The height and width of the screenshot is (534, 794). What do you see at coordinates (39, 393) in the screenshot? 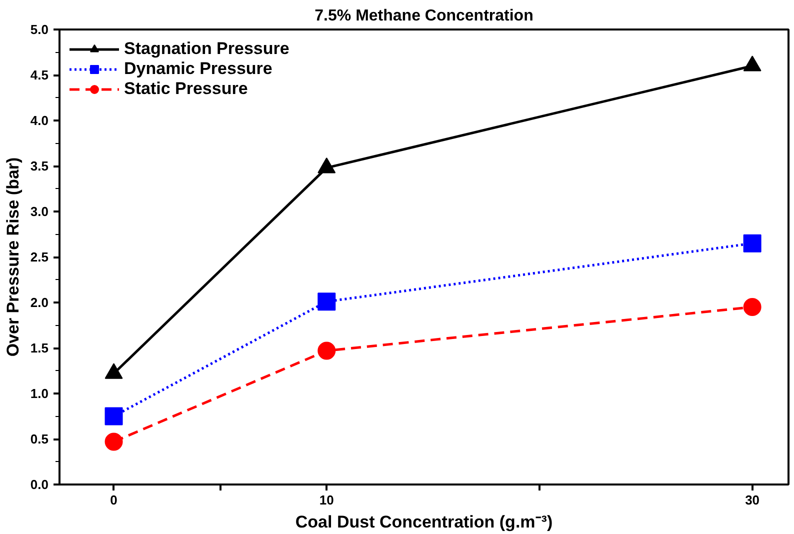
I see `y-tick-label: 1.0` at bounding box center [39, 393].